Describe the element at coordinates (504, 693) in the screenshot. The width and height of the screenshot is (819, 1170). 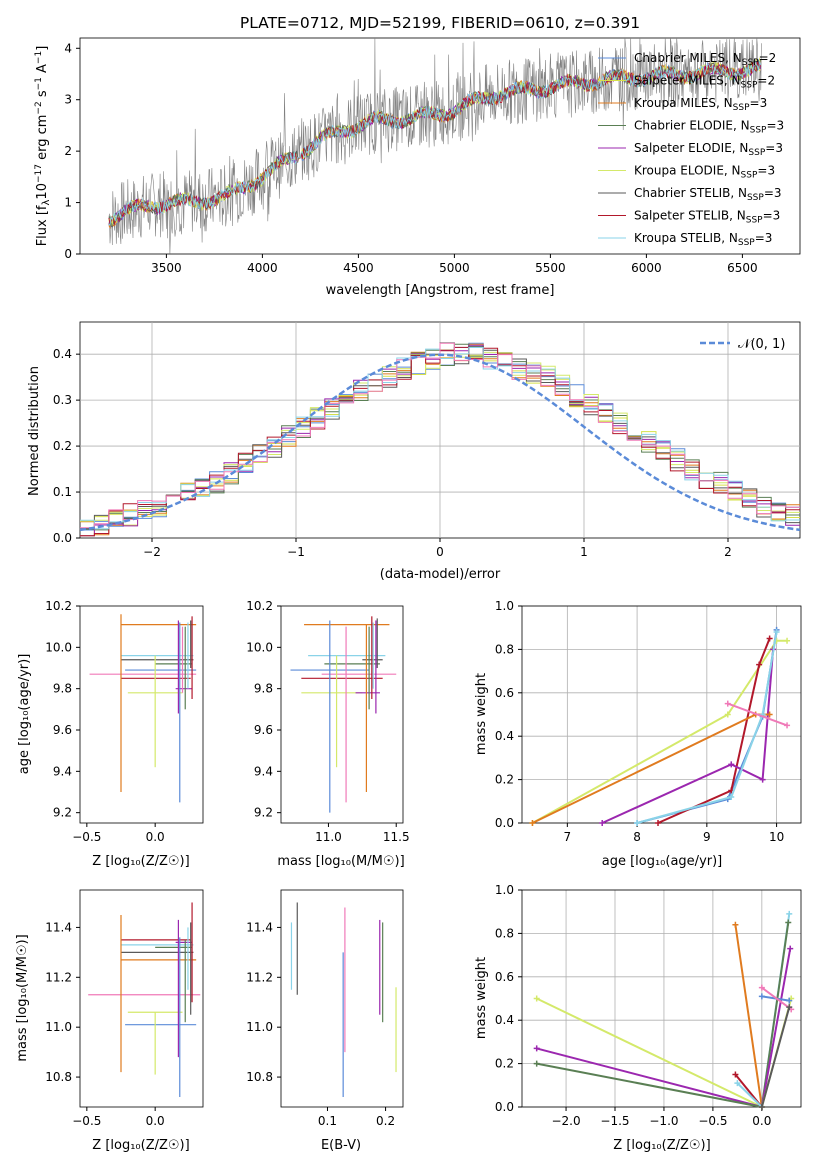
I see `y-tick-label: 0.6` at that location.